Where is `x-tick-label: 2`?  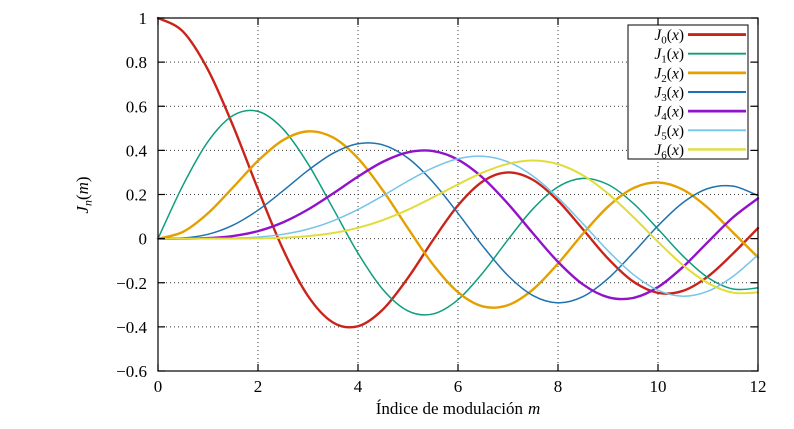
x-tick-label: 2 is located at coordinates (258, 386).